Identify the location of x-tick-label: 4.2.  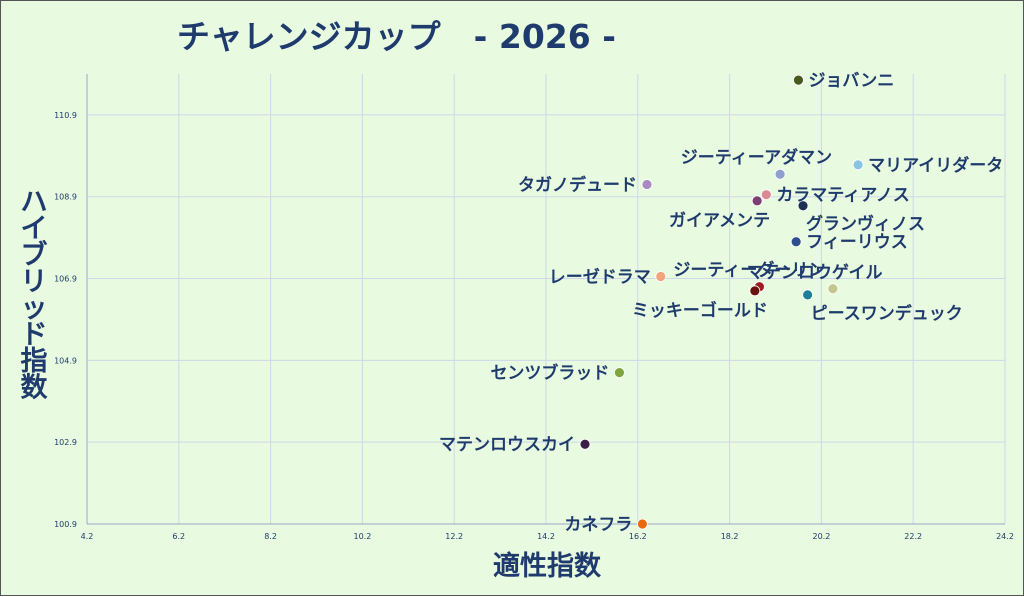
(87, 536).